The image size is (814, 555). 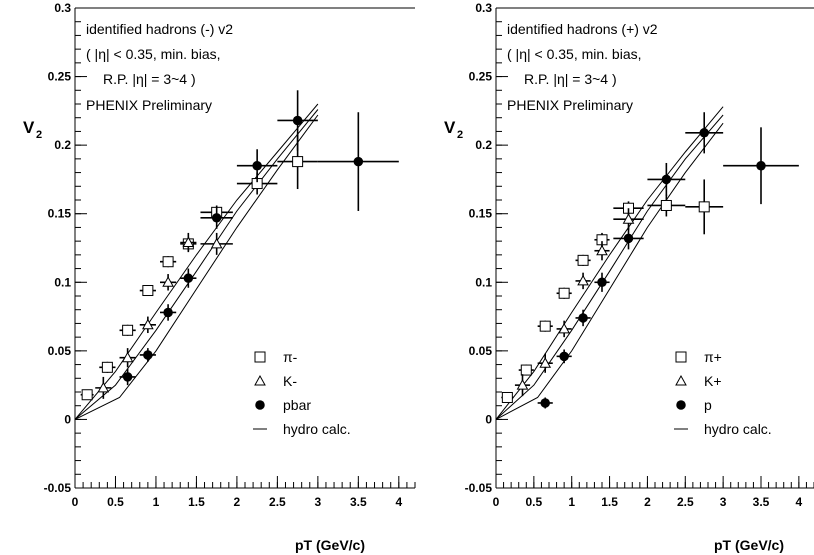 I want to click on y-axis-title-main: V, so click(x=450, y=127).